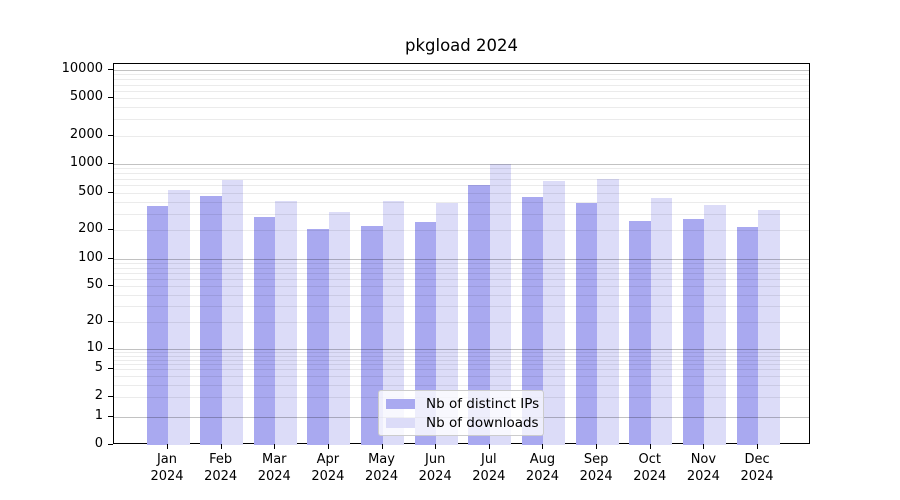 This screenshot has height=500, width=900. Describe the element at coordinates (489, 468) in the screenshot. I see `x-tick-label-jul: Jul 2024` at that location.